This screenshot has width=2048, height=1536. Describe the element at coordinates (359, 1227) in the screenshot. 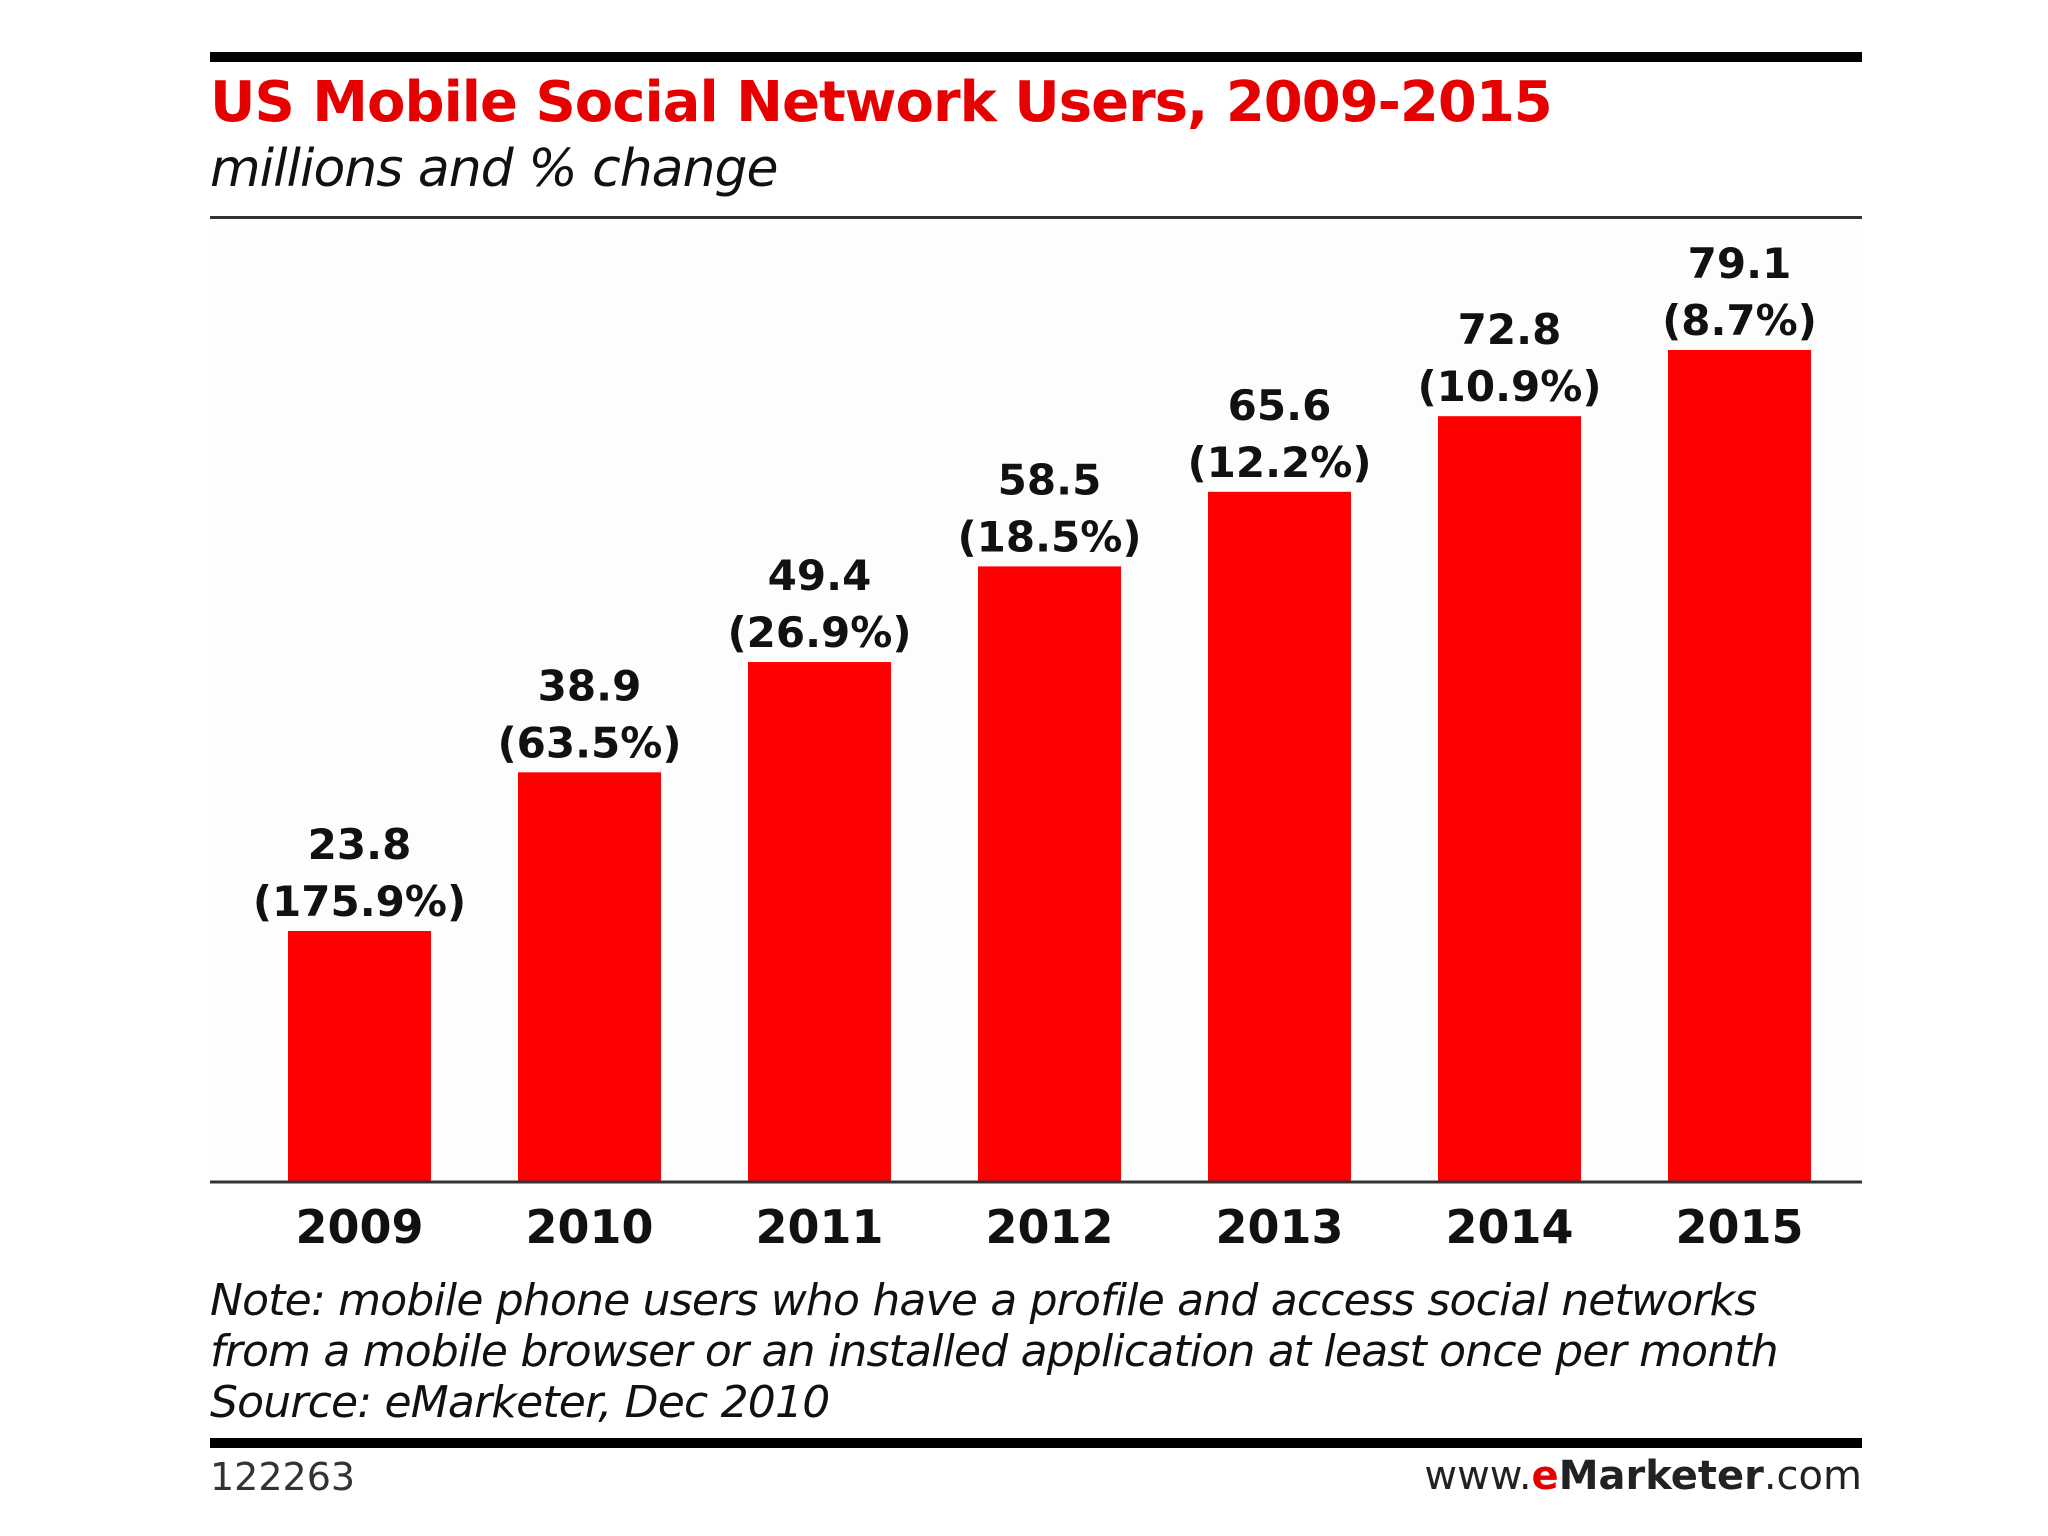

I see `x-tick-label-2009: 2009` at that location.